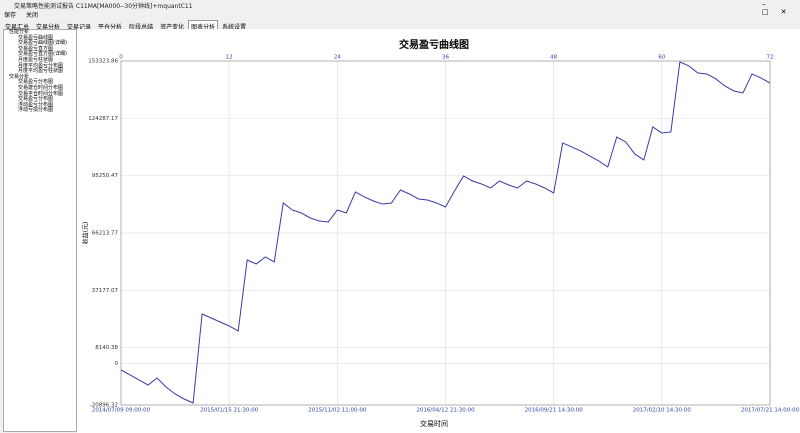  Describe the element at coordinates (121, 411) in the screenshot. I see `x-date-label: 2014/07/09 09:00:00` at that location.